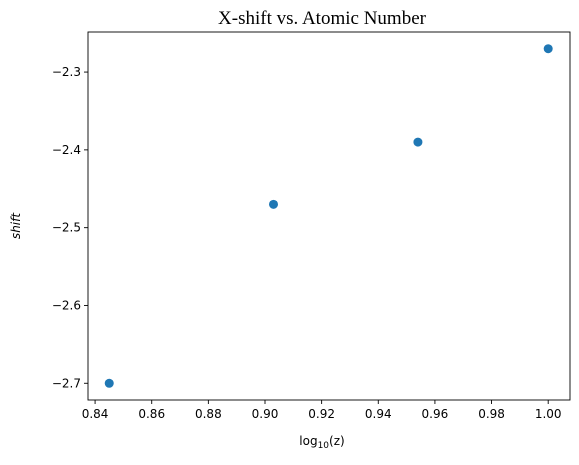  What do you see at coordinates (66, 383) in the screenshot?
I see `y-tick-label: −2.7` at bounding box center [66, 383].